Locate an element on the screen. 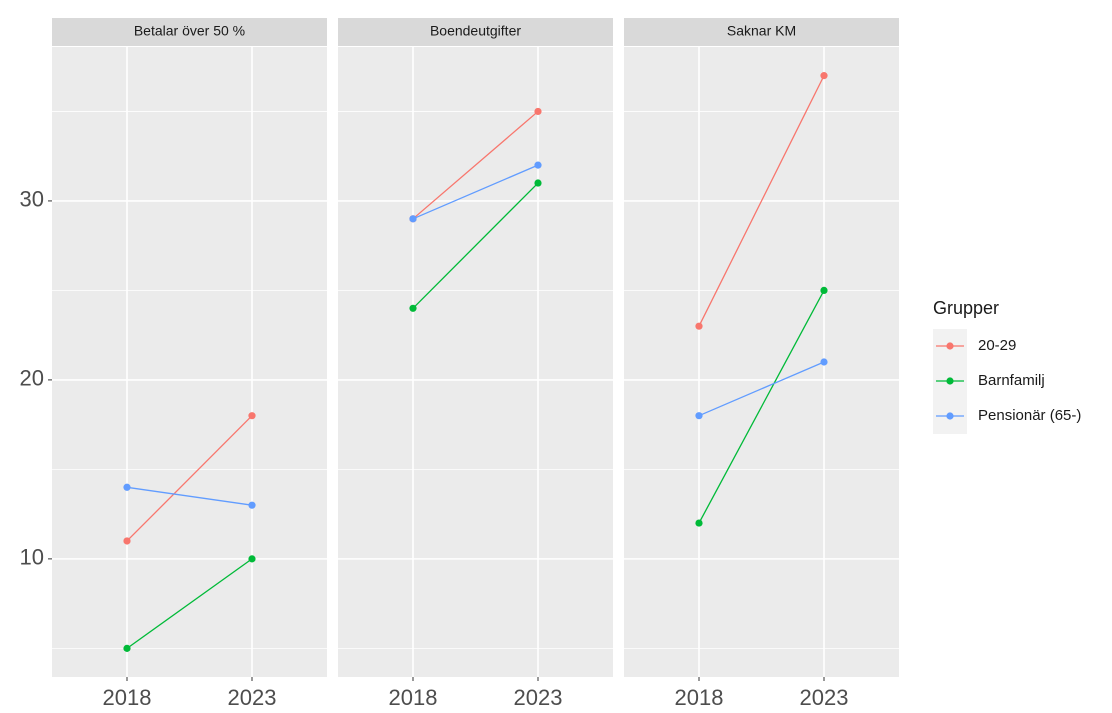  y-tick-label: 10 is located at coordinates (32, 557).